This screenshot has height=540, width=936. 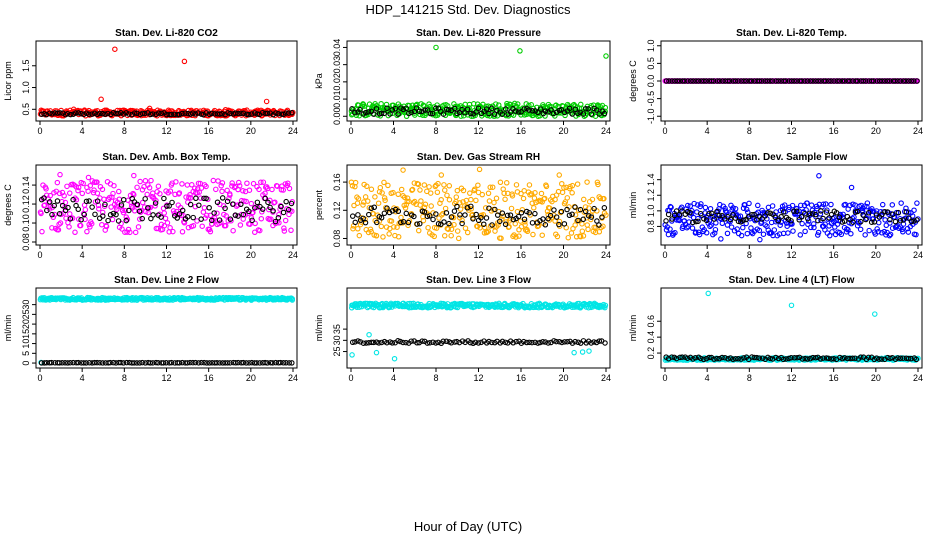 What do you see at coordinates (166, 280) in the screenshot?
I see `chart-title: Stan. Dev. Line 2 Flow` at bounding box center [166, 280].